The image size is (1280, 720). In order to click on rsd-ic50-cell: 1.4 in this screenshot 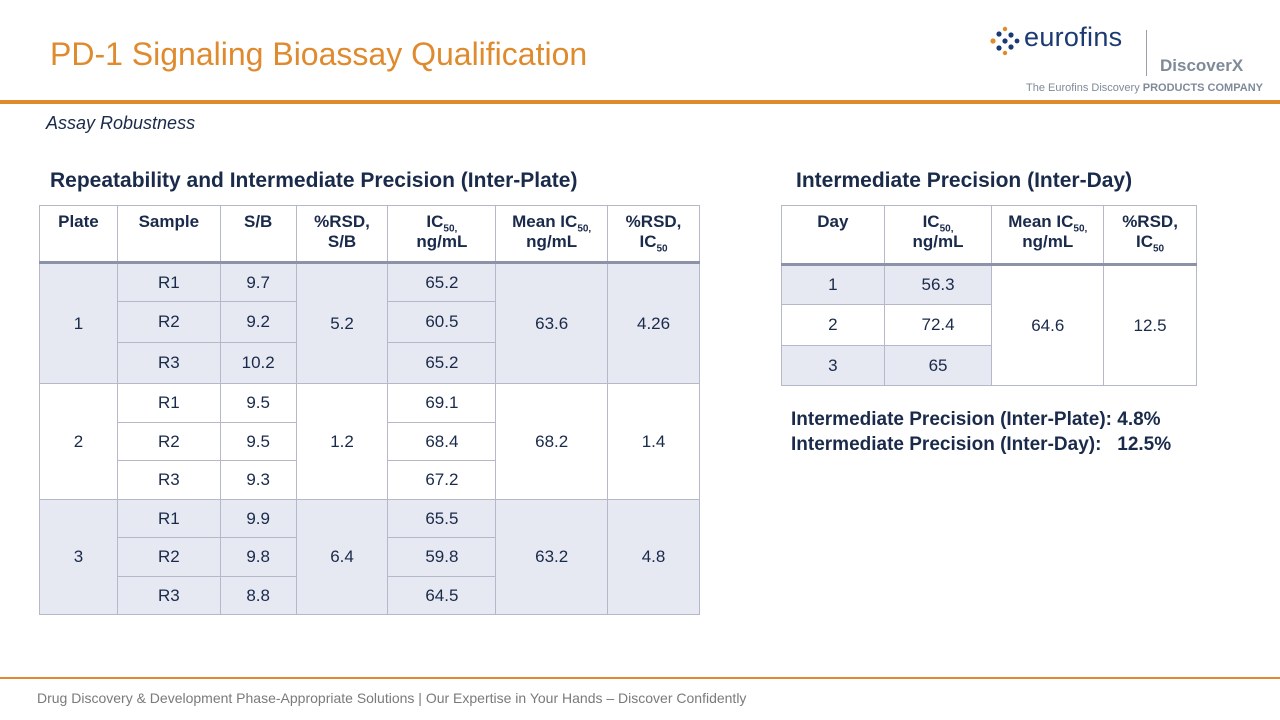, I will do `click(653, 441)`.